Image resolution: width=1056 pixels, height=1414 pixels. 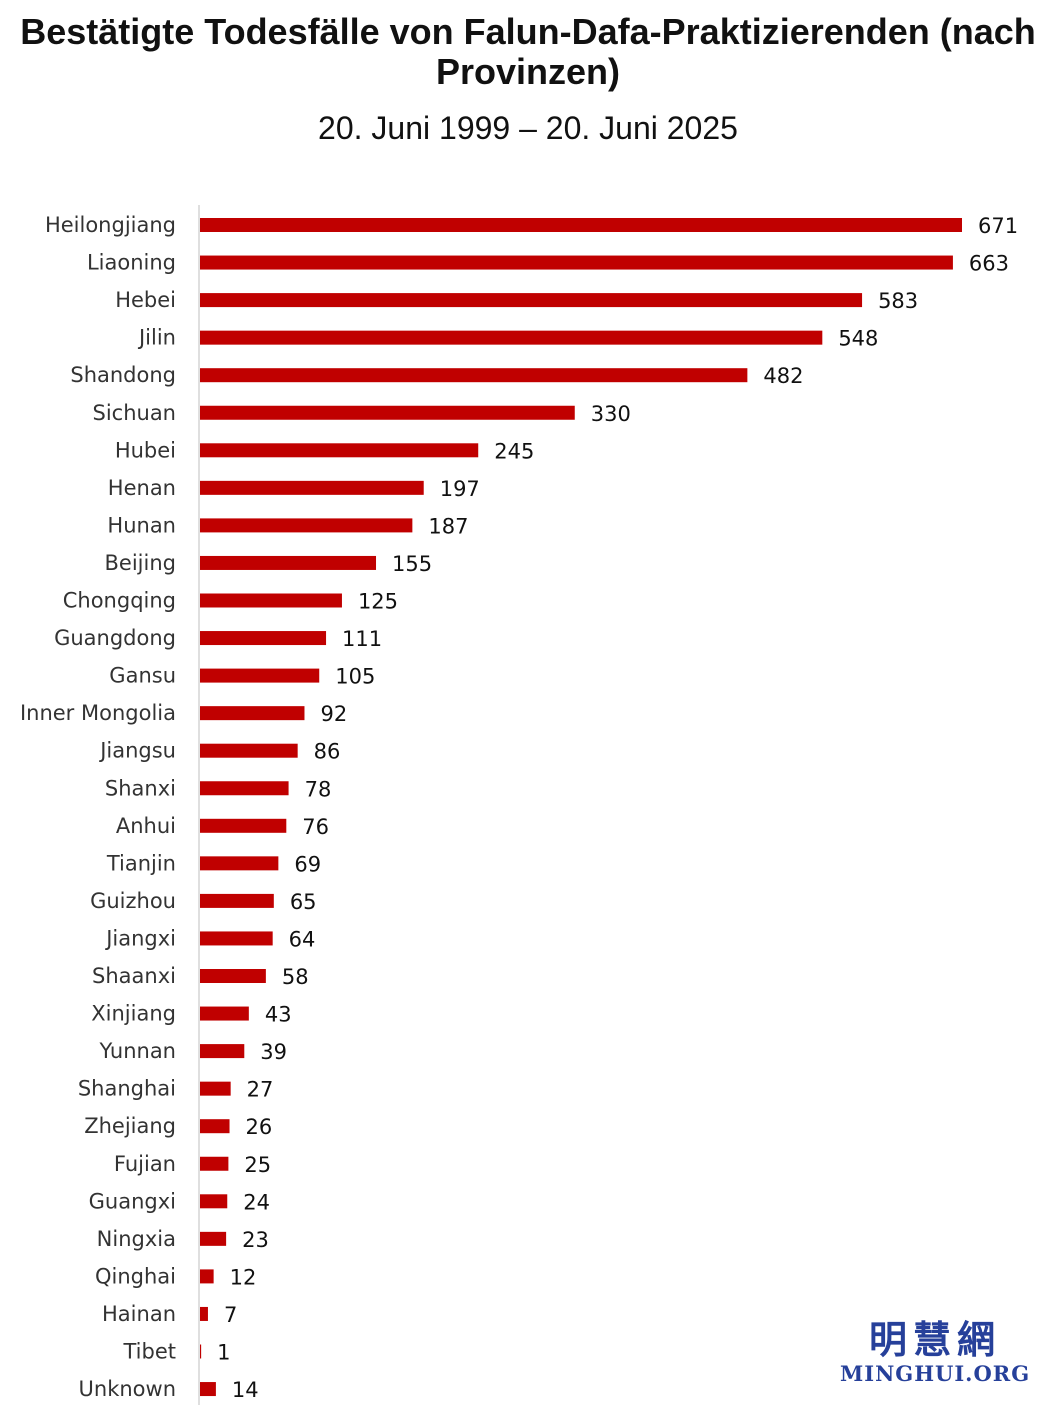 I want to click on data-label: 7, so click(x=230, y=1315).